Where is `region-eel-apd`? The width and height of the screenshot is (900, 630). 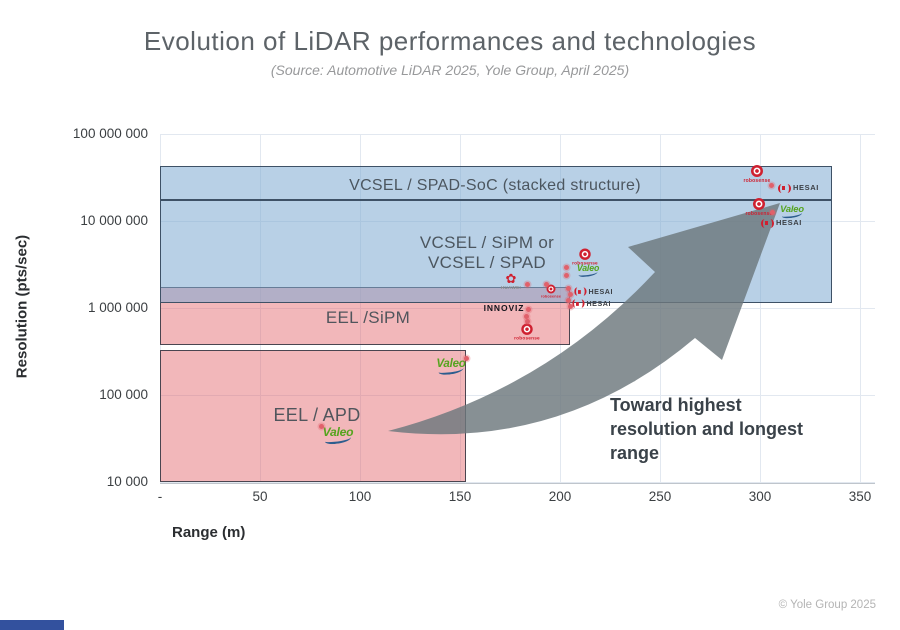
region-eel-apd is located at coordinates (313, 415).